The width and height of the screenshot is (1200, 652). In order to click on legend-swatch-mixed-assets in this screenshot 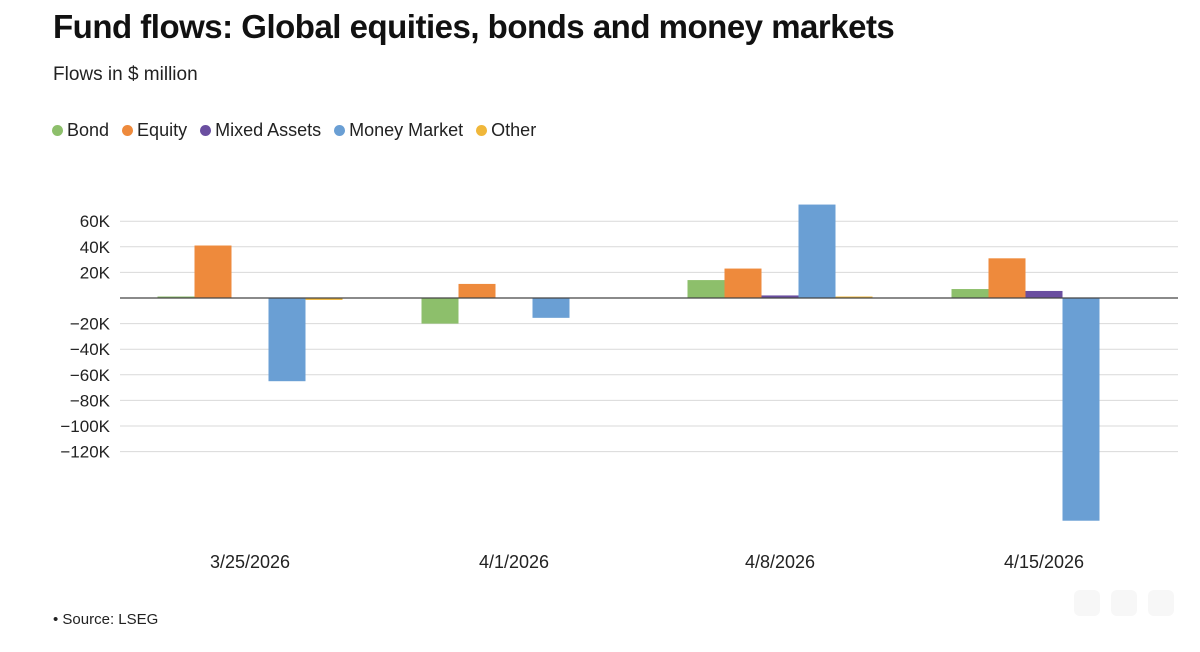, I will do `click(206, 130)`.